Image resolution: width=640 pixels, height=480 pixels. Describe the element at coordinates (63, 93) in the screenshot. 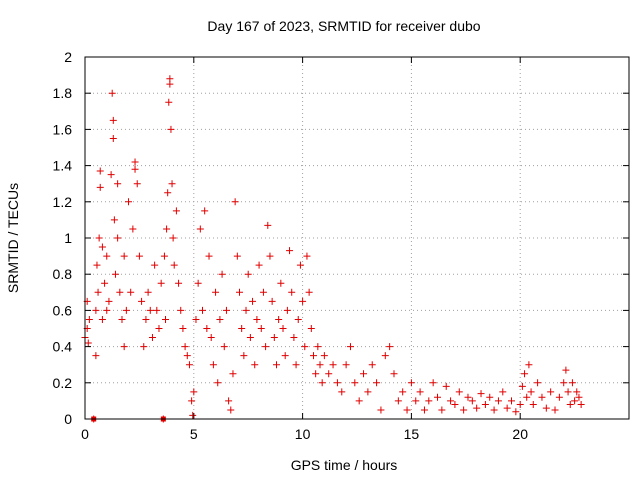

I see `y-tick-label: 1.8` at that location.